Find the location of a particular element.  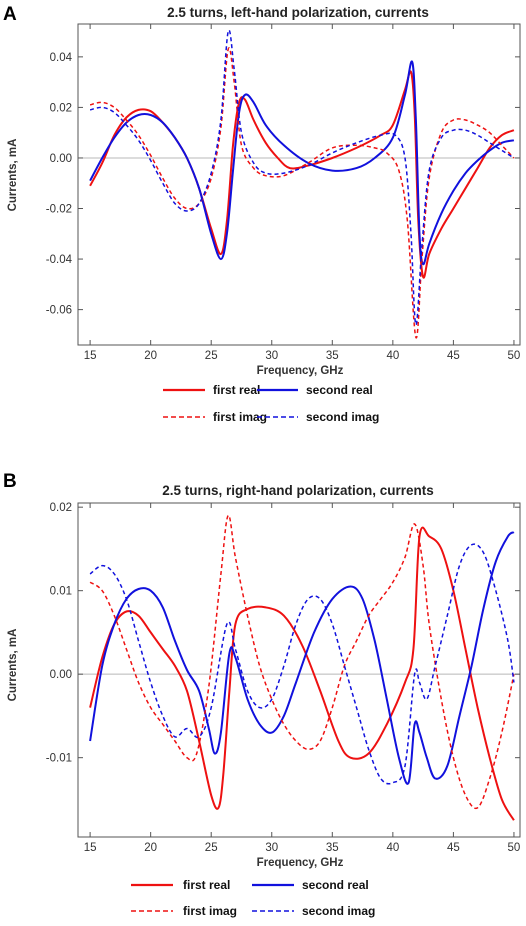

x-axis-label-a: Frequency, GHz is located at coordinates (300, 371).